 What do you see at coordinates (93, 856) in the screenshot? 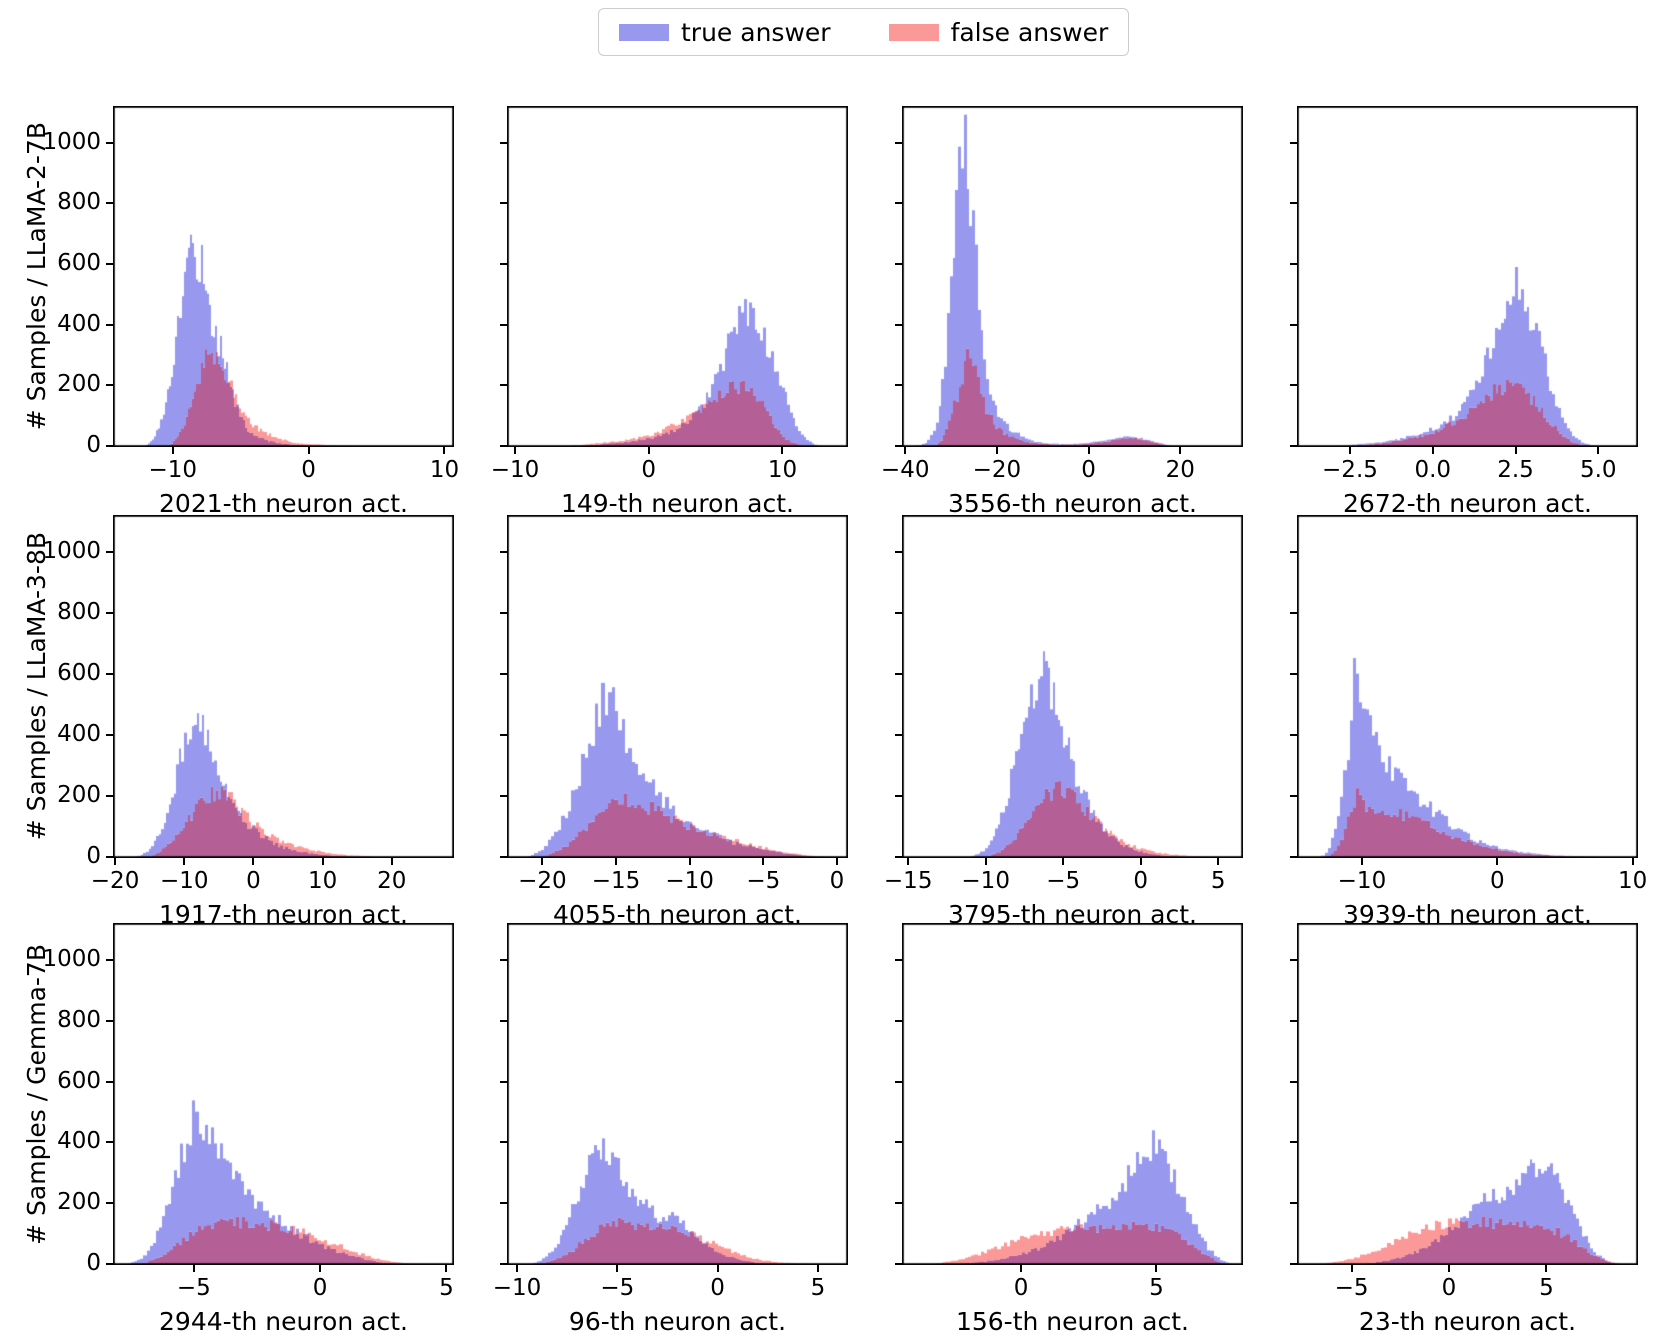
I see `y-tick-label: 0` at bounding box center [93, 856].